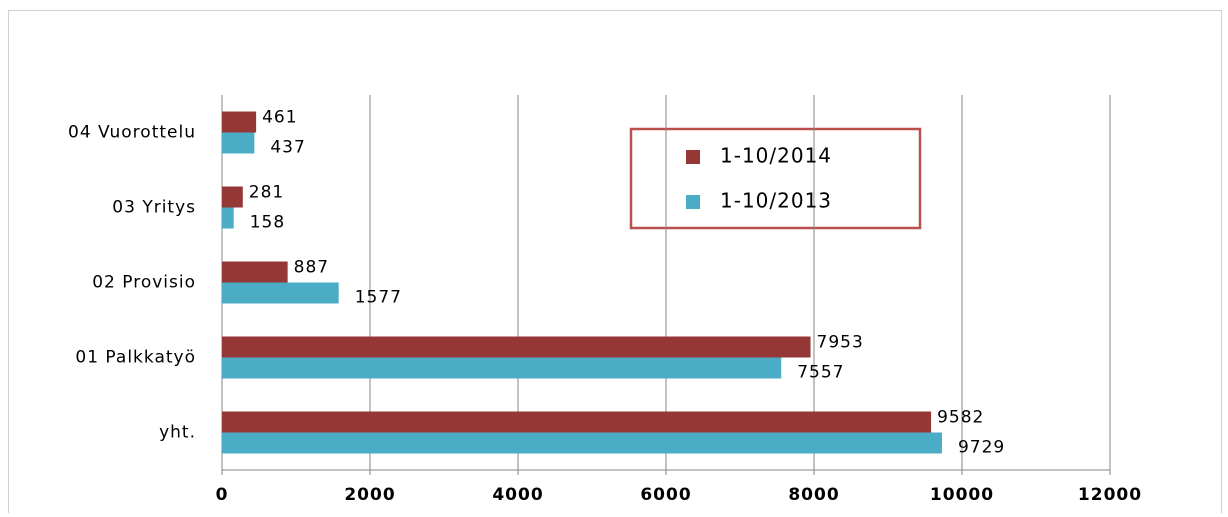 This screenshot has width=1228, height=517. What do you see at coordinates (1110, 495) in the screenshot?
I see `x-tick-label: 12000` at bounding box center [1110, 495].